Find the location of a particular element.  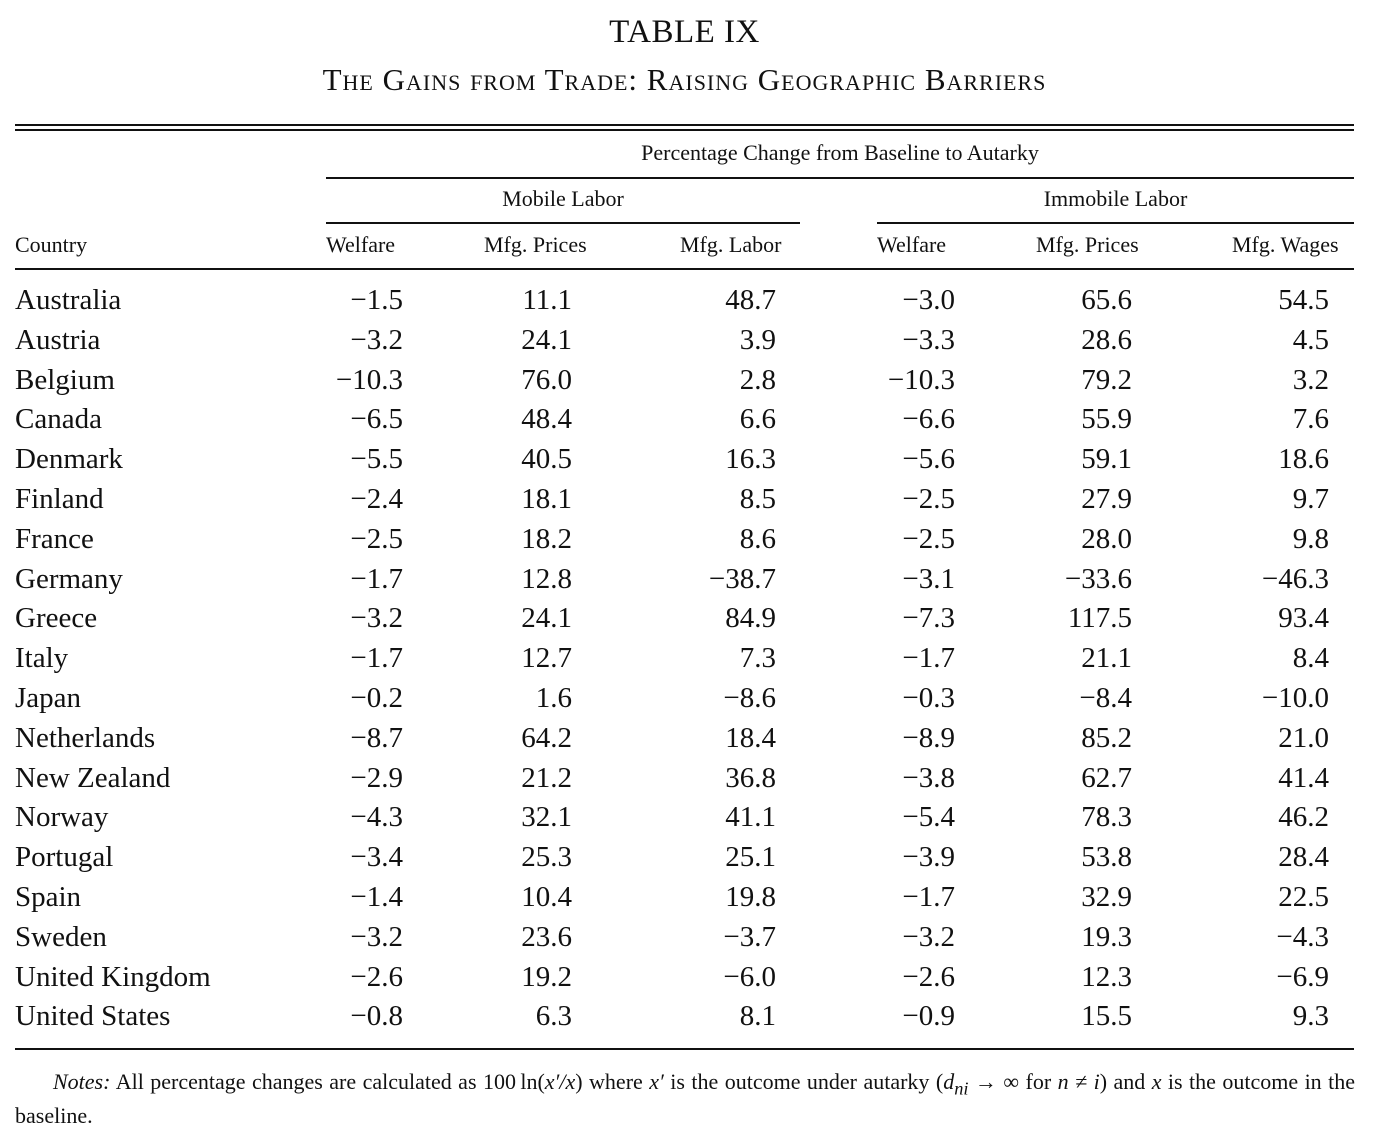

cell-welfare-immobile: −3.9 is located at coordinates (928, 857).